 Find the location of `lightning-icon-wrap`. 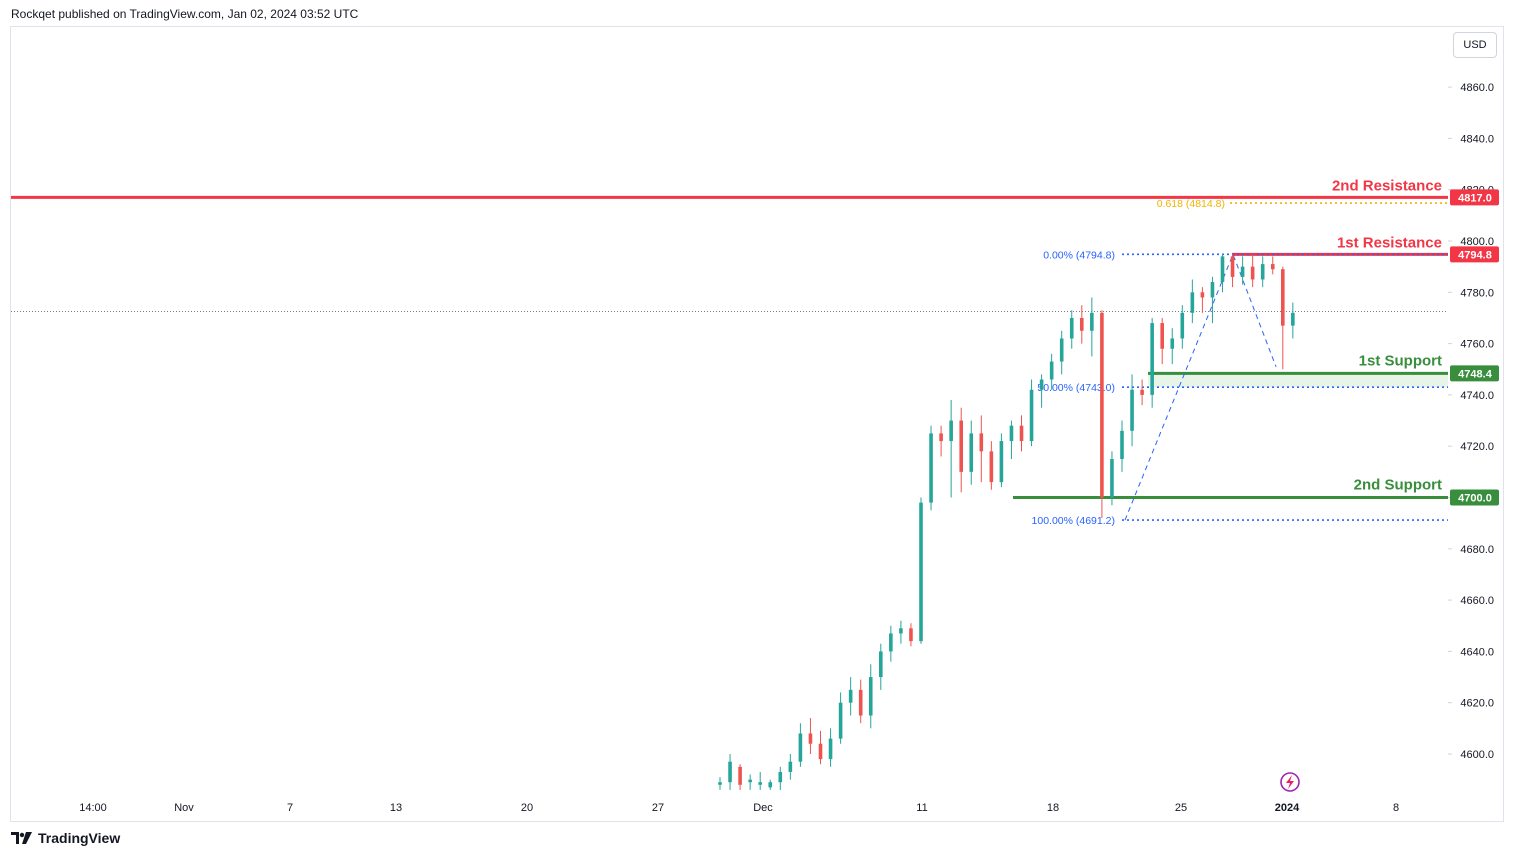

lightning-icon-wrap is located at coordinates (1290, 782).